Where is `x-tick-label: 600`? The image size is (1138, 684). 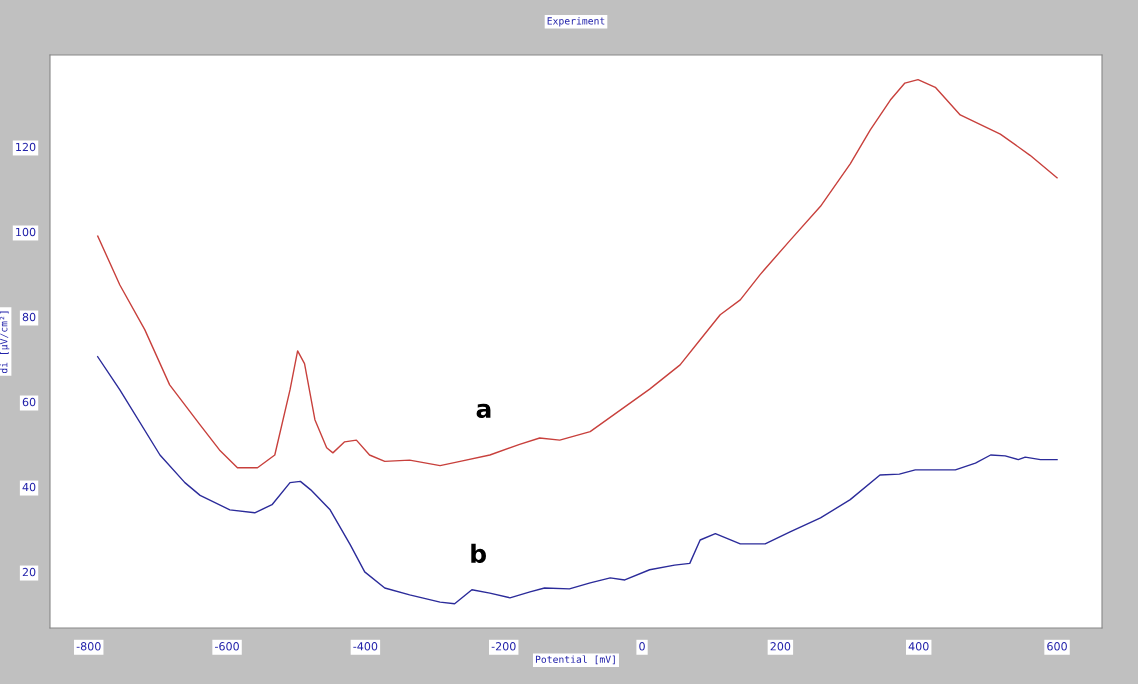
x-tick-label: 600 is located at coordinates (1057, 646).